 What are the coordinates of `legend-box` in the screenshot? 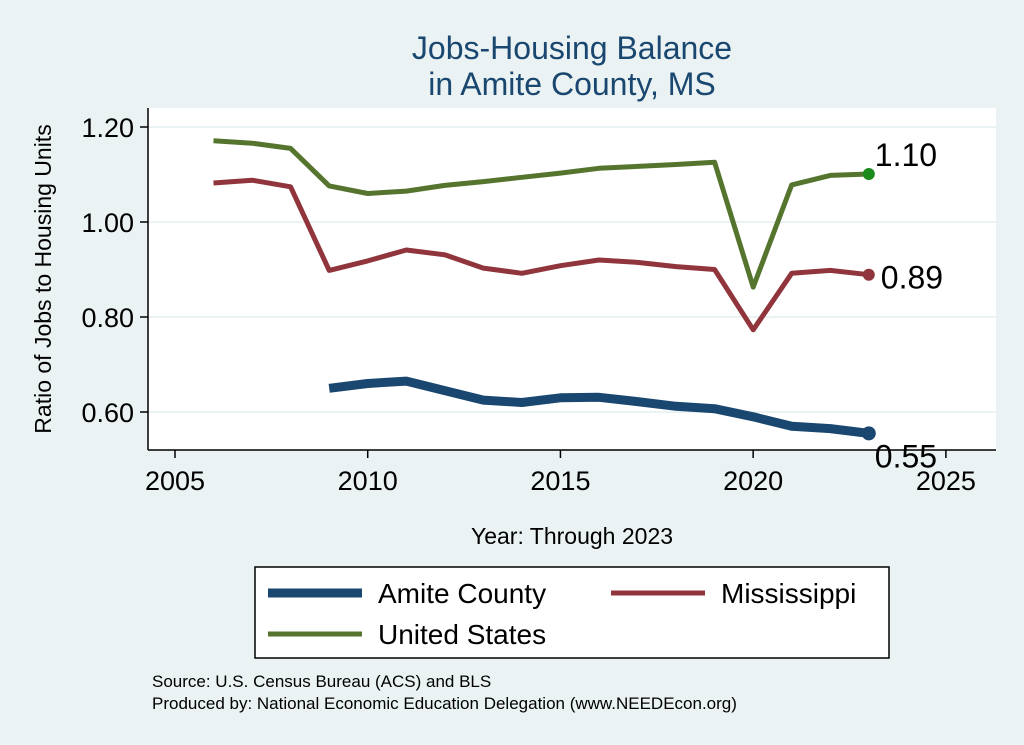 It's located at (572, 612).